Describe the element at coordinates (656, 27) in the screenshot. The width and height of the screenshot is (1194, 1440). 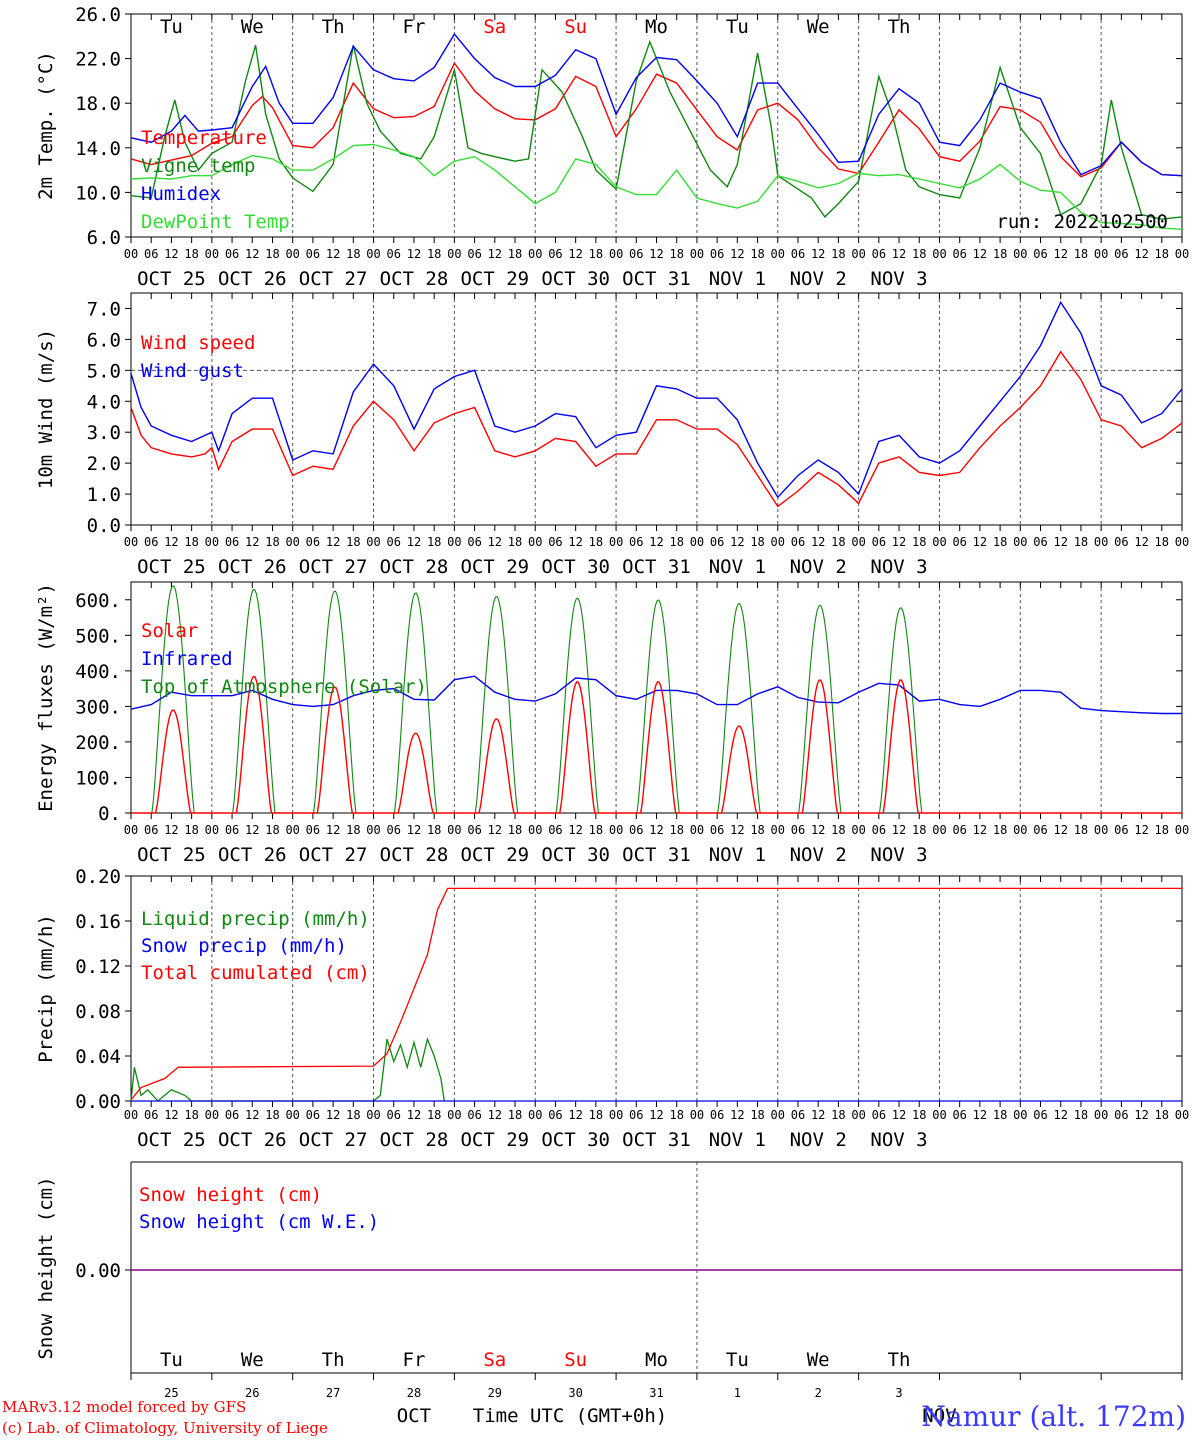
I see `weekday-label: Mo` at that location.